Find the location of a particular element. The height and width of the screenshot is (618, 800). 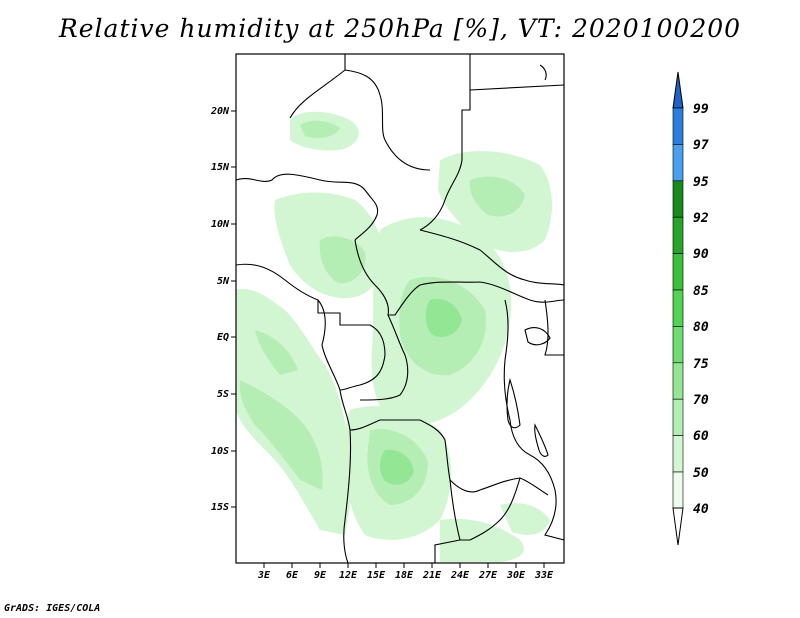

grads-credit: GrADS: IGES/COLA is located at coordinates (52, 608).